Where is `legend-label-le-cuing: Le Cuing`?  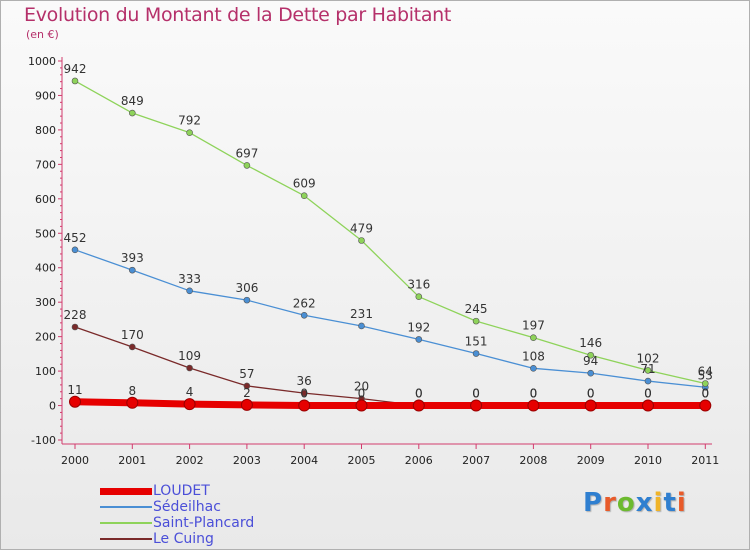
legend-label-le-cuing: Le Cuing is located at coordinates (183, 539).